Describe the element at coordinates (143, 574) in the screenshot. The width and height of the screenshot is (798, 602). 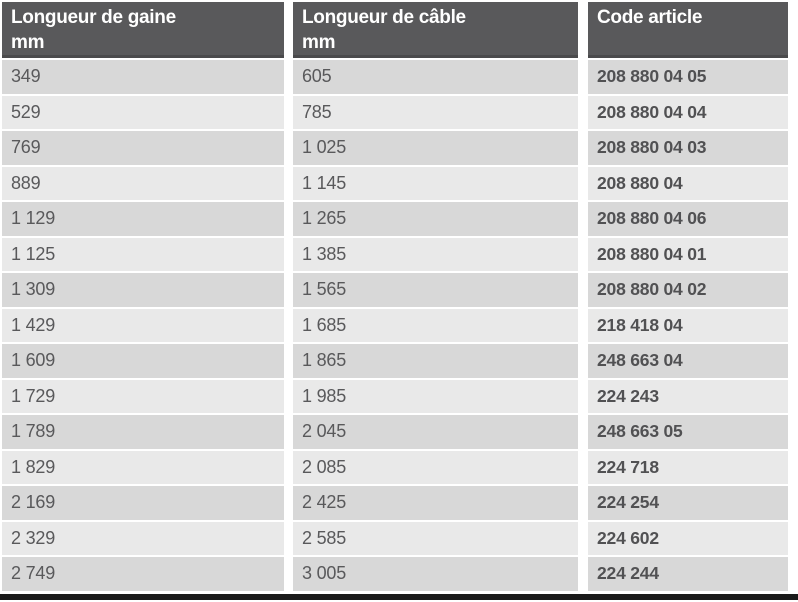
I see `cell-gaine: 2 749` at that location.